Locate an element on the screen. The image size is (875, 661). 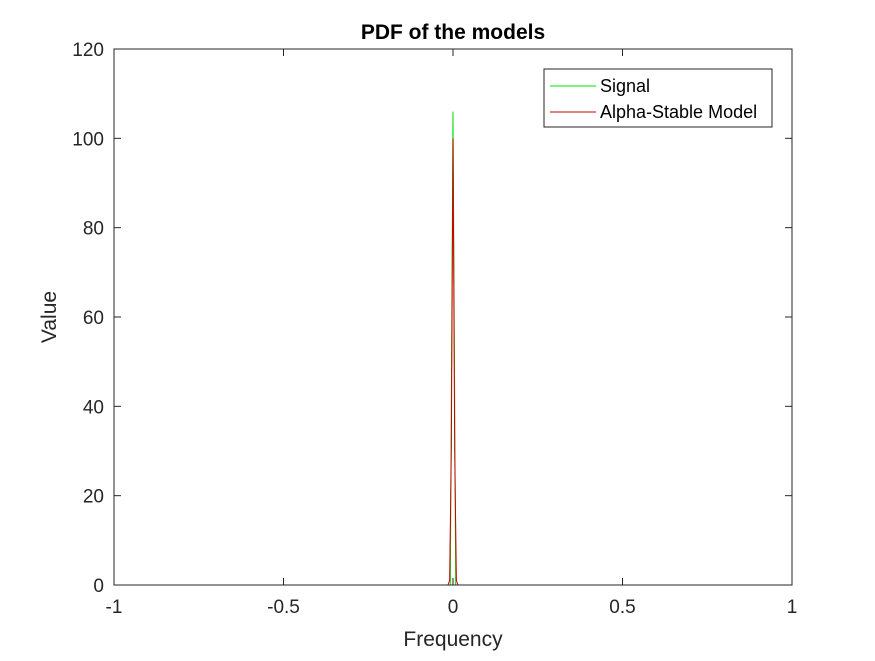
x-tick-label: 1 is located at coordinates (792, 607).